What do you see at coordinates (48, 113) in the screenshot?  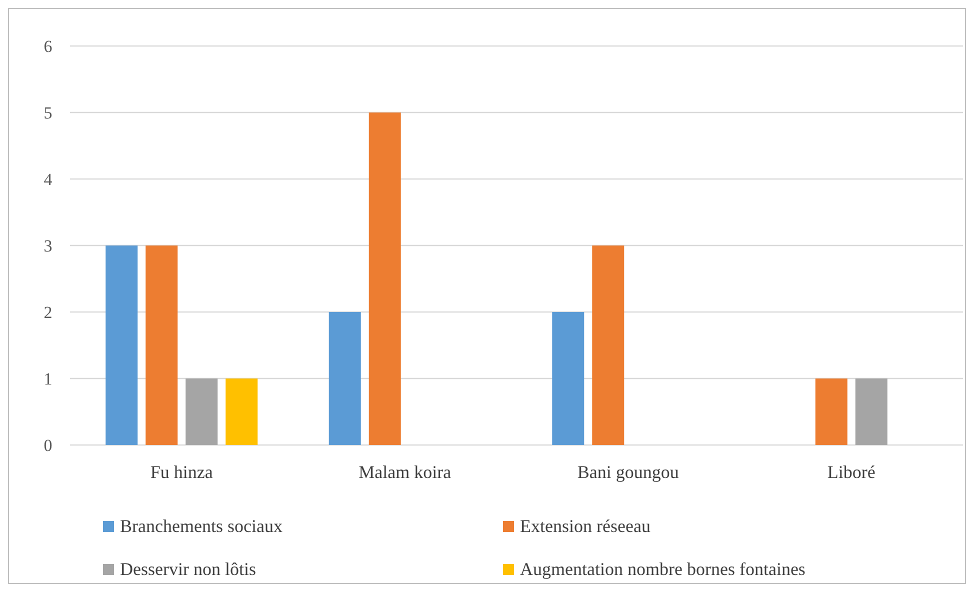 I see `y-tick-label: 5` at bounding box center [48, 113].